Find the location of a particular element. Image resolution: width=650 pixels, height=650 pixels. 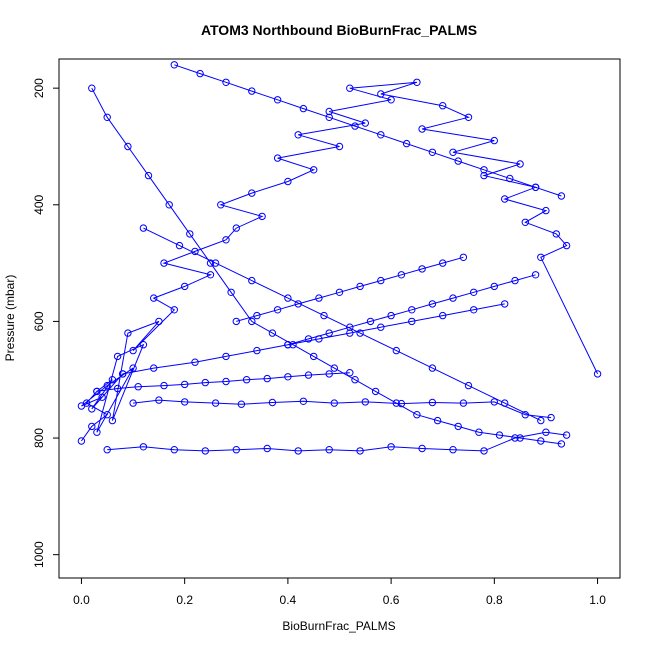

y-tick-label: 1000 is located at coordinates (39, 554).